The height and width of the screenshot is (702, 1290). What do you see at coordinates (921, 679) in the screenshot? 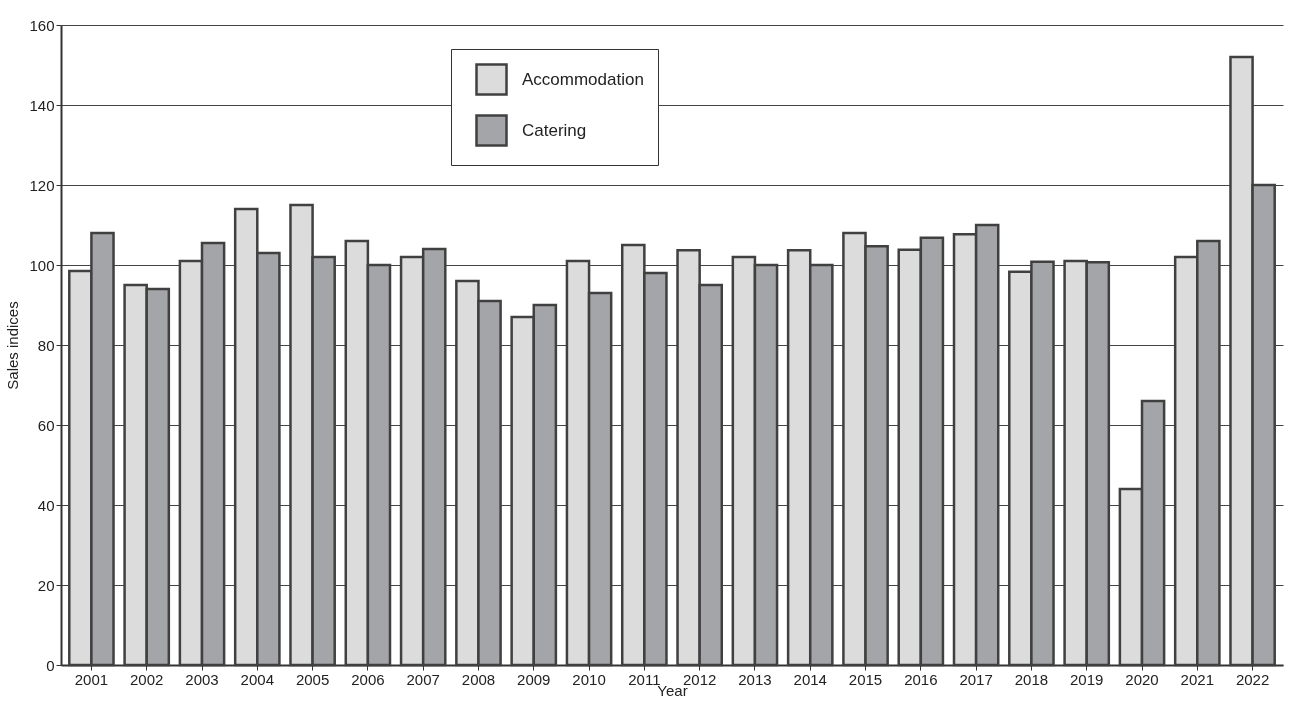
I see `x-tick-label: 2016` at bounding box center [921, 679].